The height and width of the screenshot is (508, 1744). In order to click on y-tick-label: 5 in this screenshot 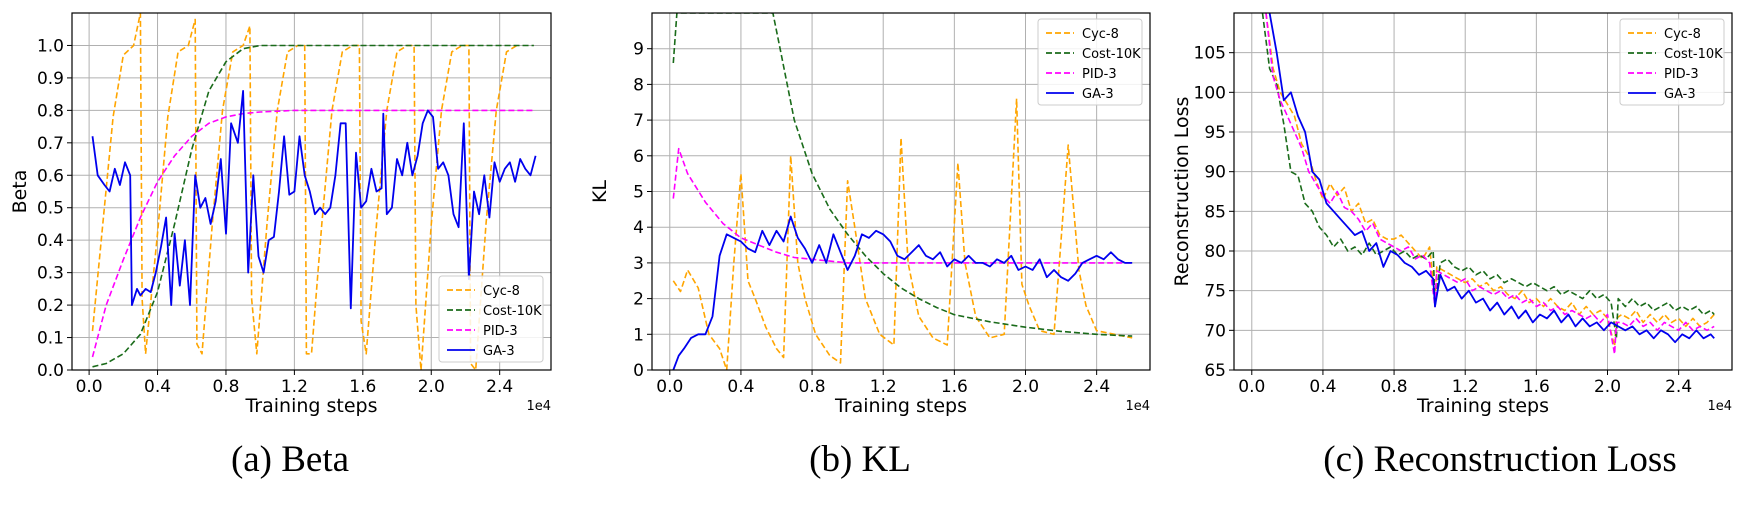, I will do `click(638, 193)`.